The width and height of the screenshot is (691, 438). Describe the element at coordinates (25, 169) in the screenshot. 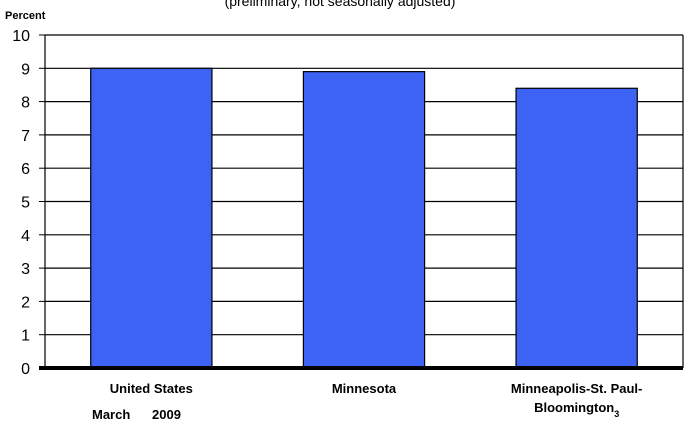

I see `y-tick-label: 6` at that location.